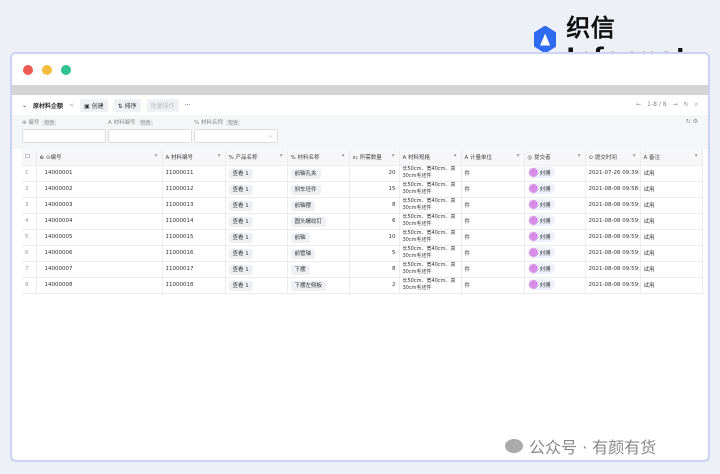 The height and width of the screenshot is (474, 720). Describe the element at coordinates (194, 157) in the screenshot. I see `col-material-no: A 材料编号 ▾` at that location.